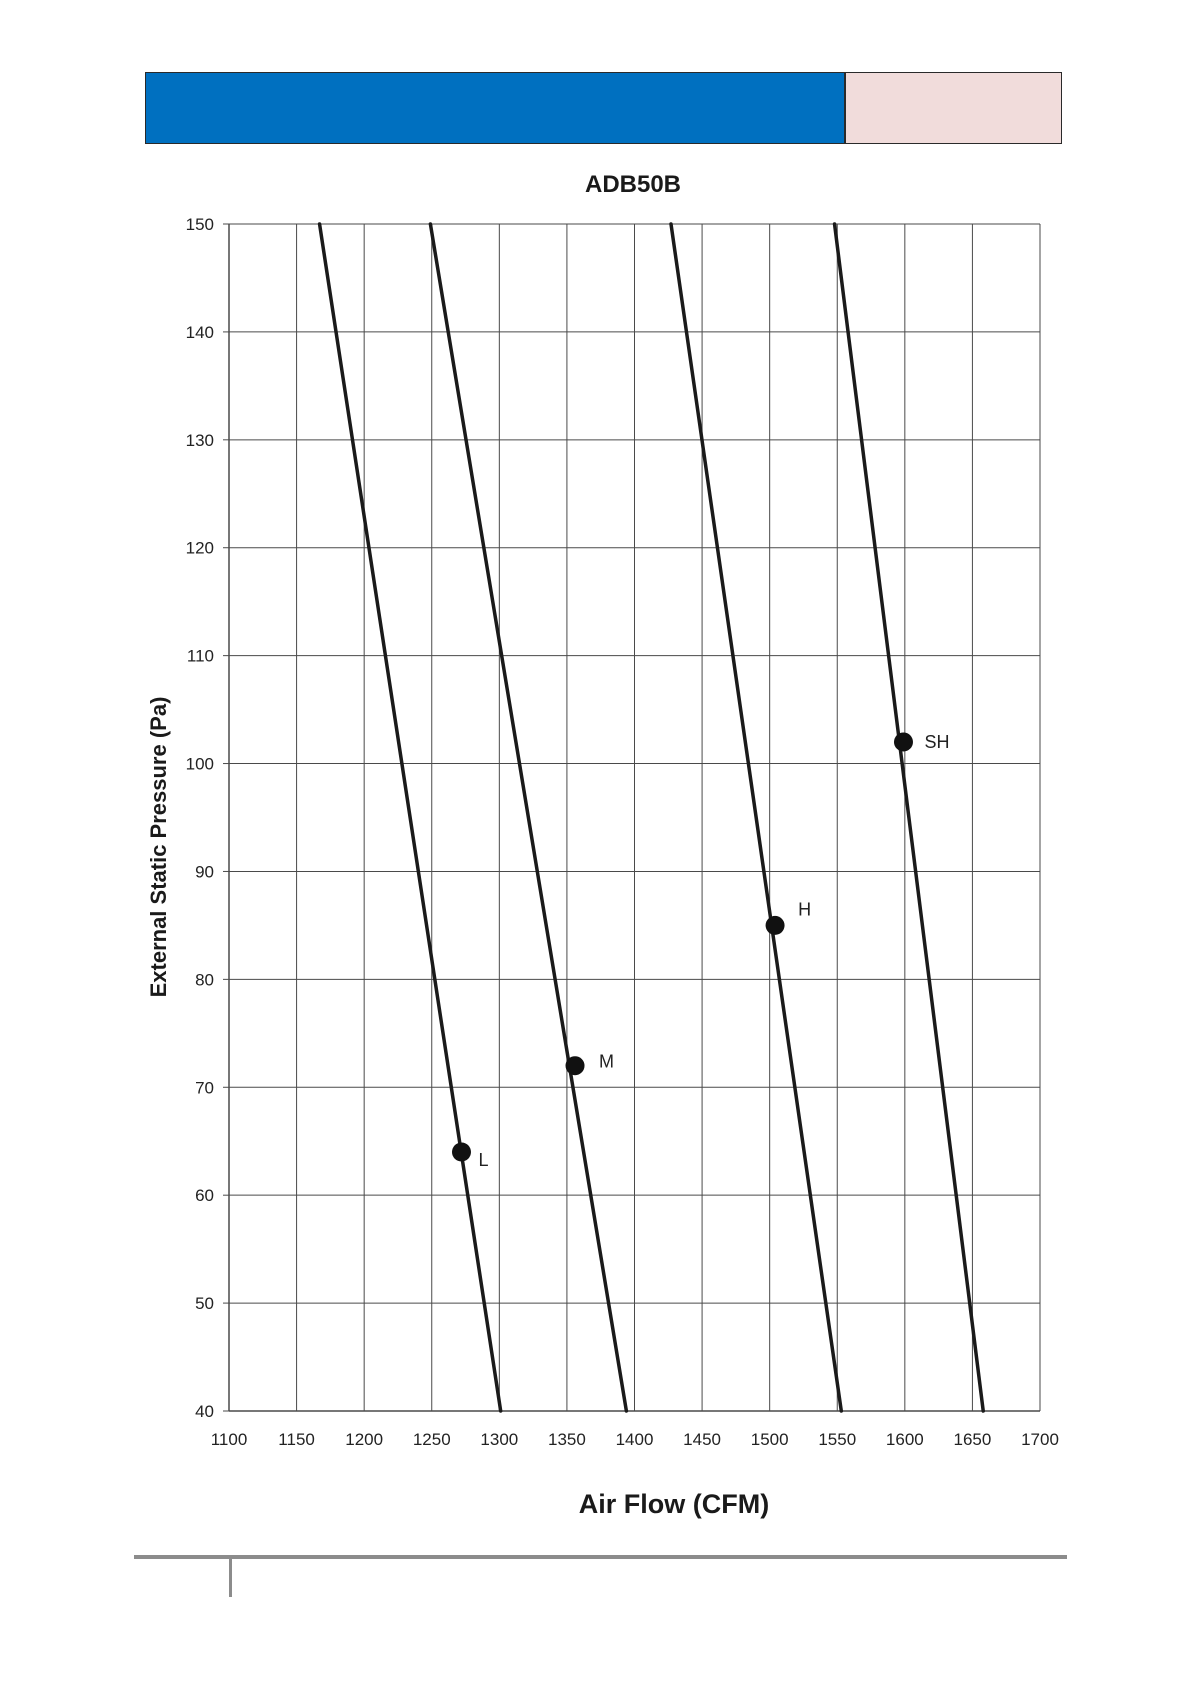 This screenshot has height=1683, width=1191. What do you see at coordinates (600, 1557) in the screenshot?
I see `footer-rule` at bounding box center [600, 1557].